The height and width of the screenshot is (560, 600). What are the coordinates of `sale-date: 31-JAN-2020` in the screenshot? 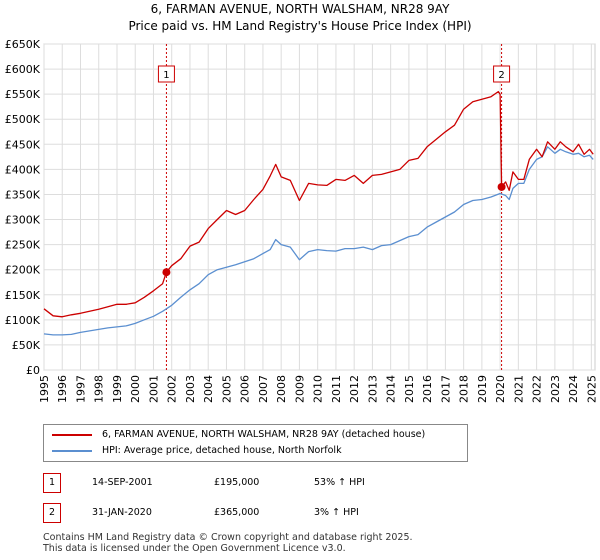 It's located at (122, 512).